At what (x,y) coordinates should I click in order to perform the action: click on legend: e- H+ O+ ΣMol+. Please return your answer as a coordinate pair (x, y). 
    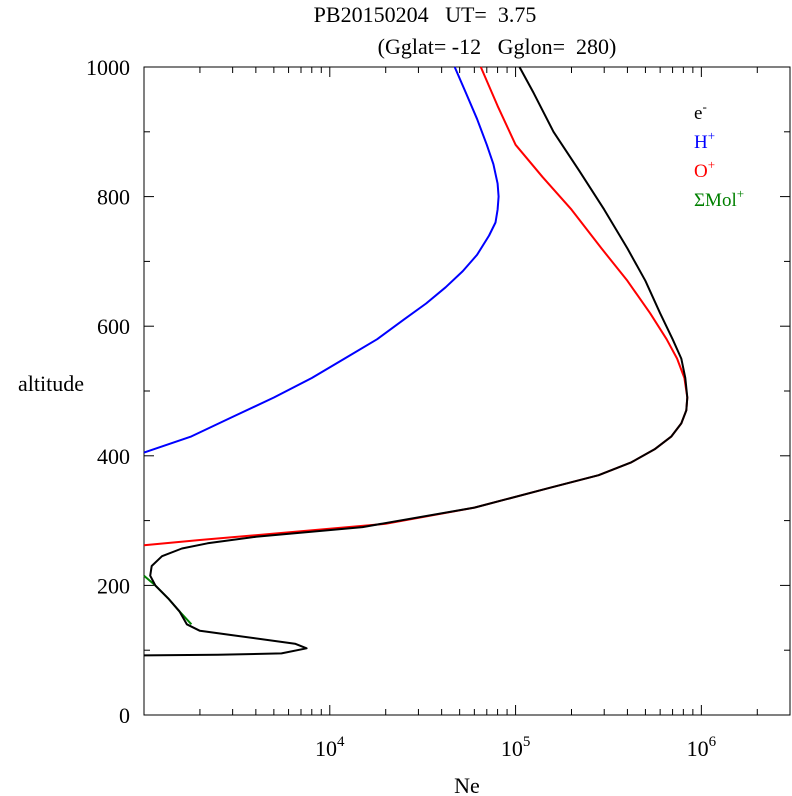
    Looking at the image, I should click on (719, 155).